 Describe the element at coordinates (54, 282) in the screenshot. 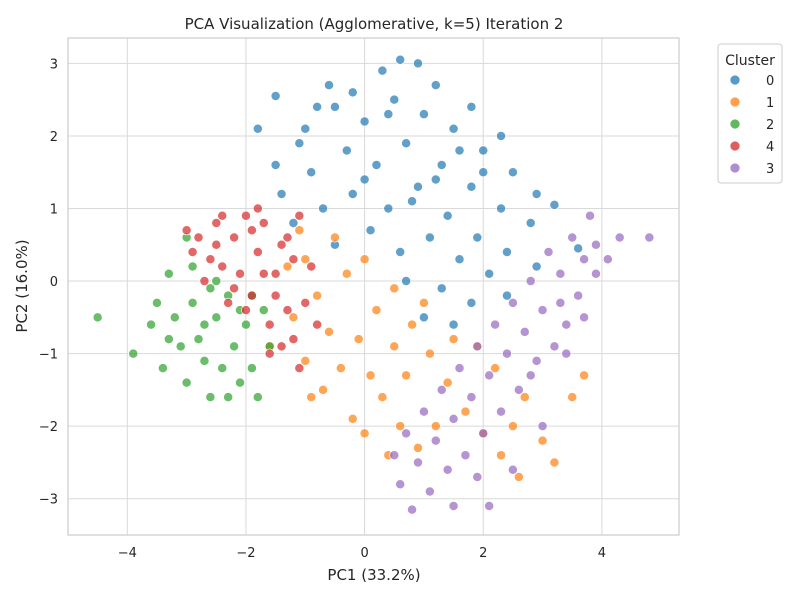

I see `y-tick-label: 0` at that location.